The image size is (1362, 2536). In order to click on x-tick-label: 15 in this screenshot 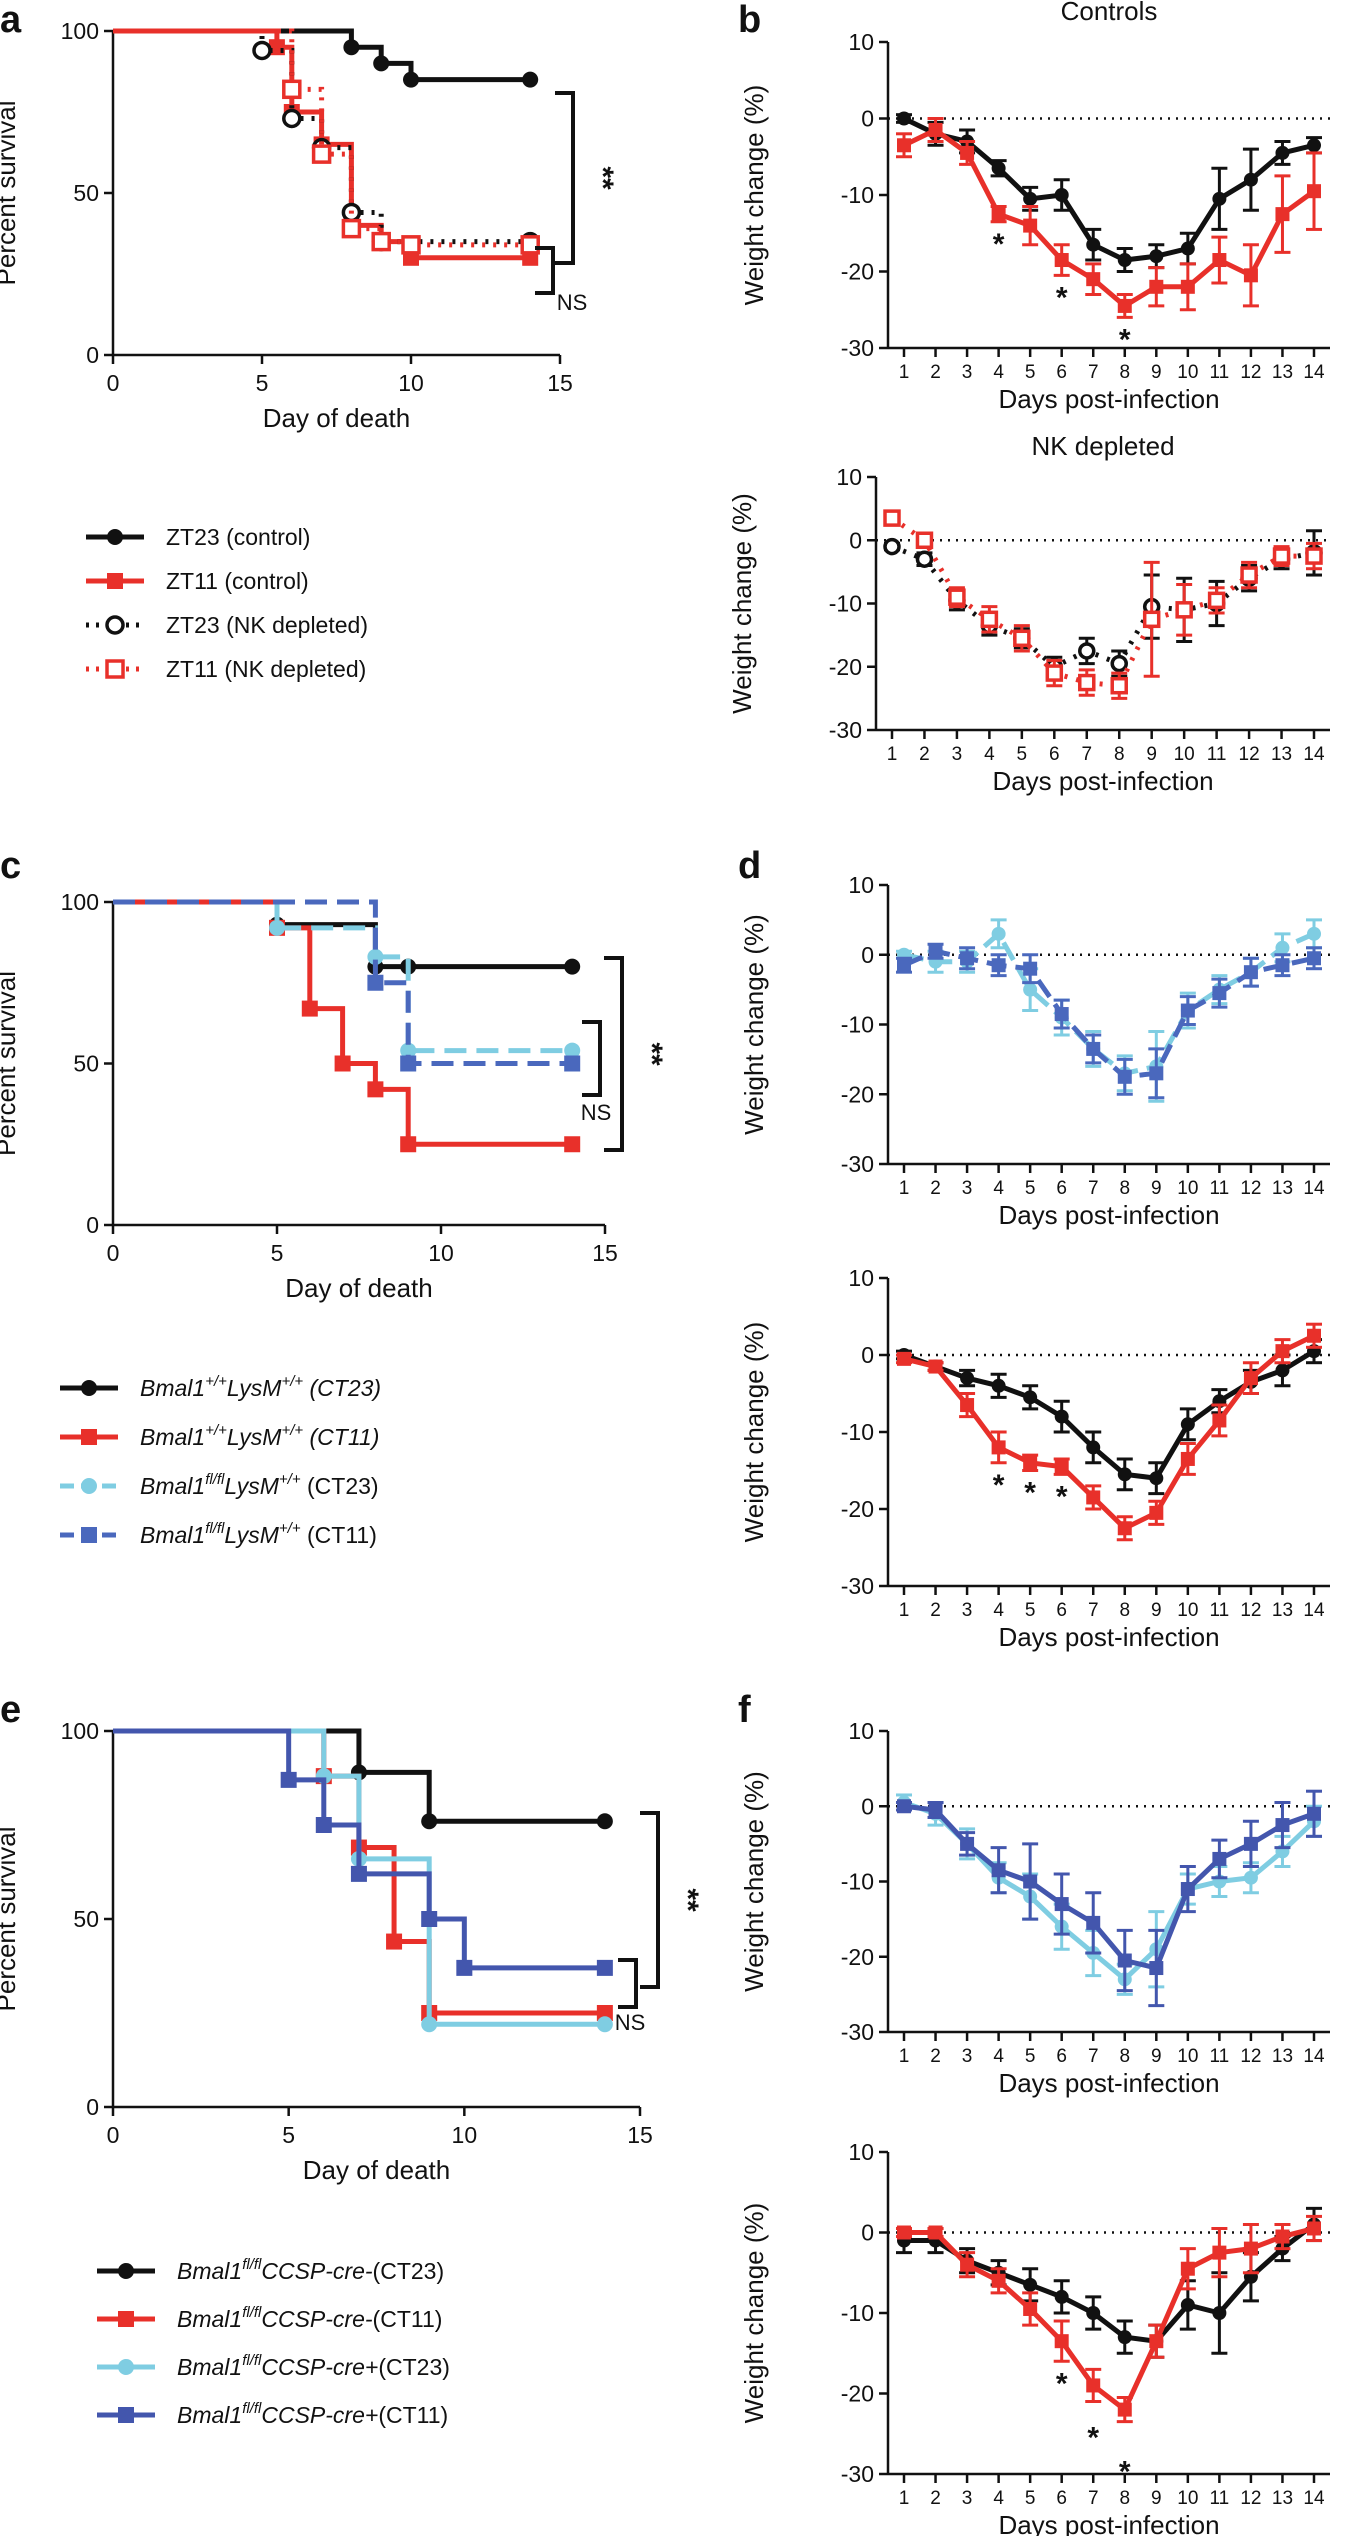, I will do `click(605, 1253)`.